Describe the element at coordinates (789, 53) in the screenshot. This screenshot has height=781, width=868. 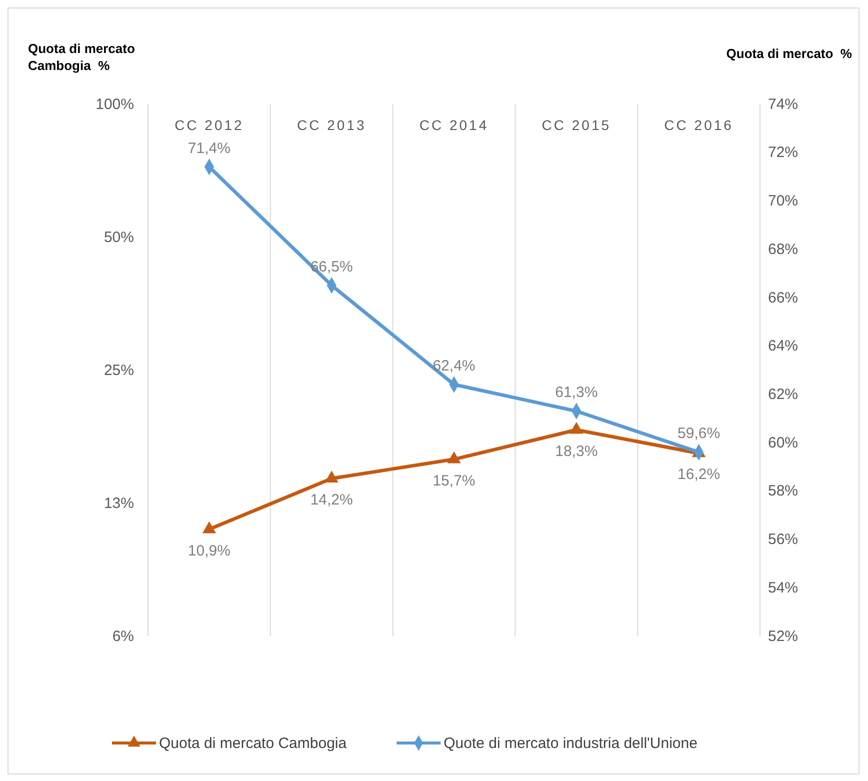
I see `y2-axis-title: Quota di mercato %` at that location.